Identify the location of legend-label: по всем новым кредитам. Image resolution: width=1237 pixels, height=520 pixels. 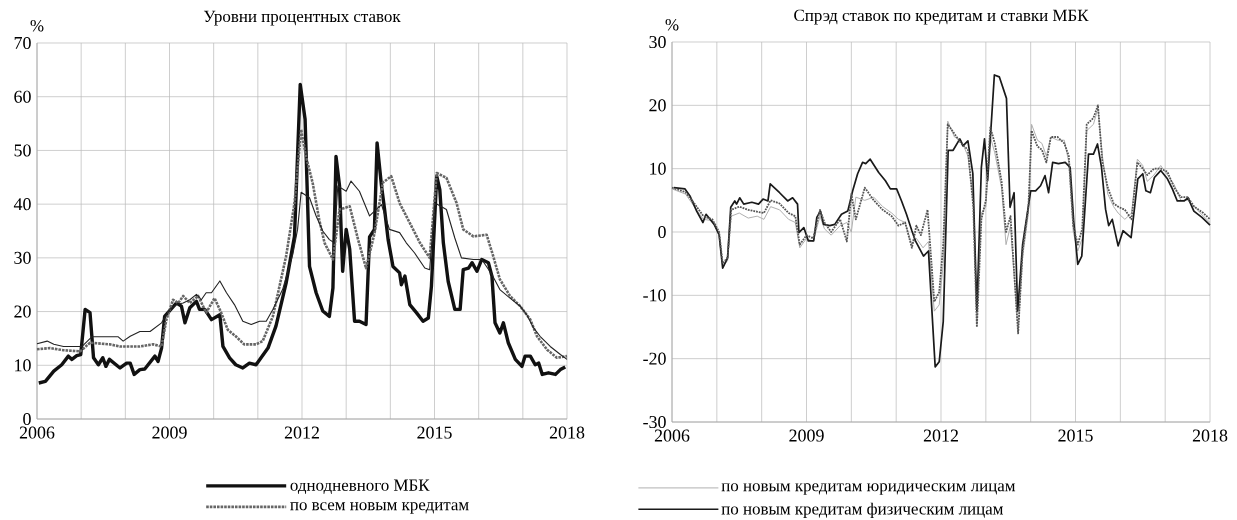
(379, 508).